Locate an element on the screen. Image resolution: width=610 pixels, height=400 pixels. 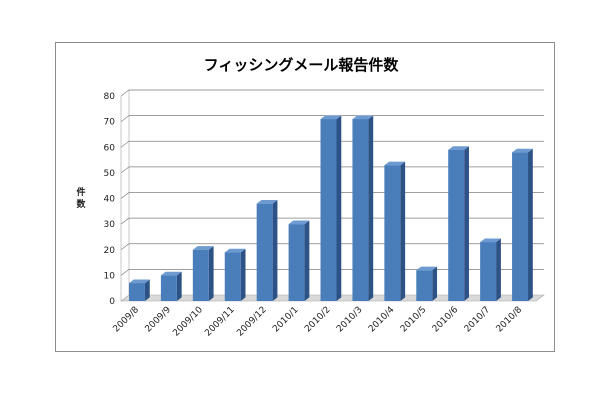
y-tick-label: 60 is located at coordinates (110, 148).